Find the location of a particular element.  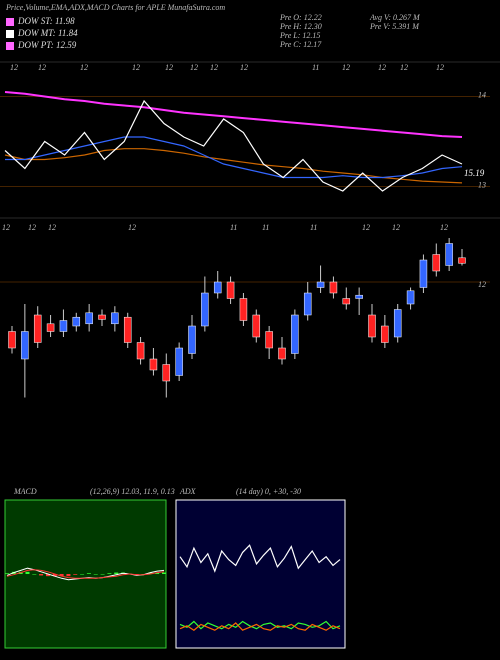

adx-panel is located at coordinates (260, 574).